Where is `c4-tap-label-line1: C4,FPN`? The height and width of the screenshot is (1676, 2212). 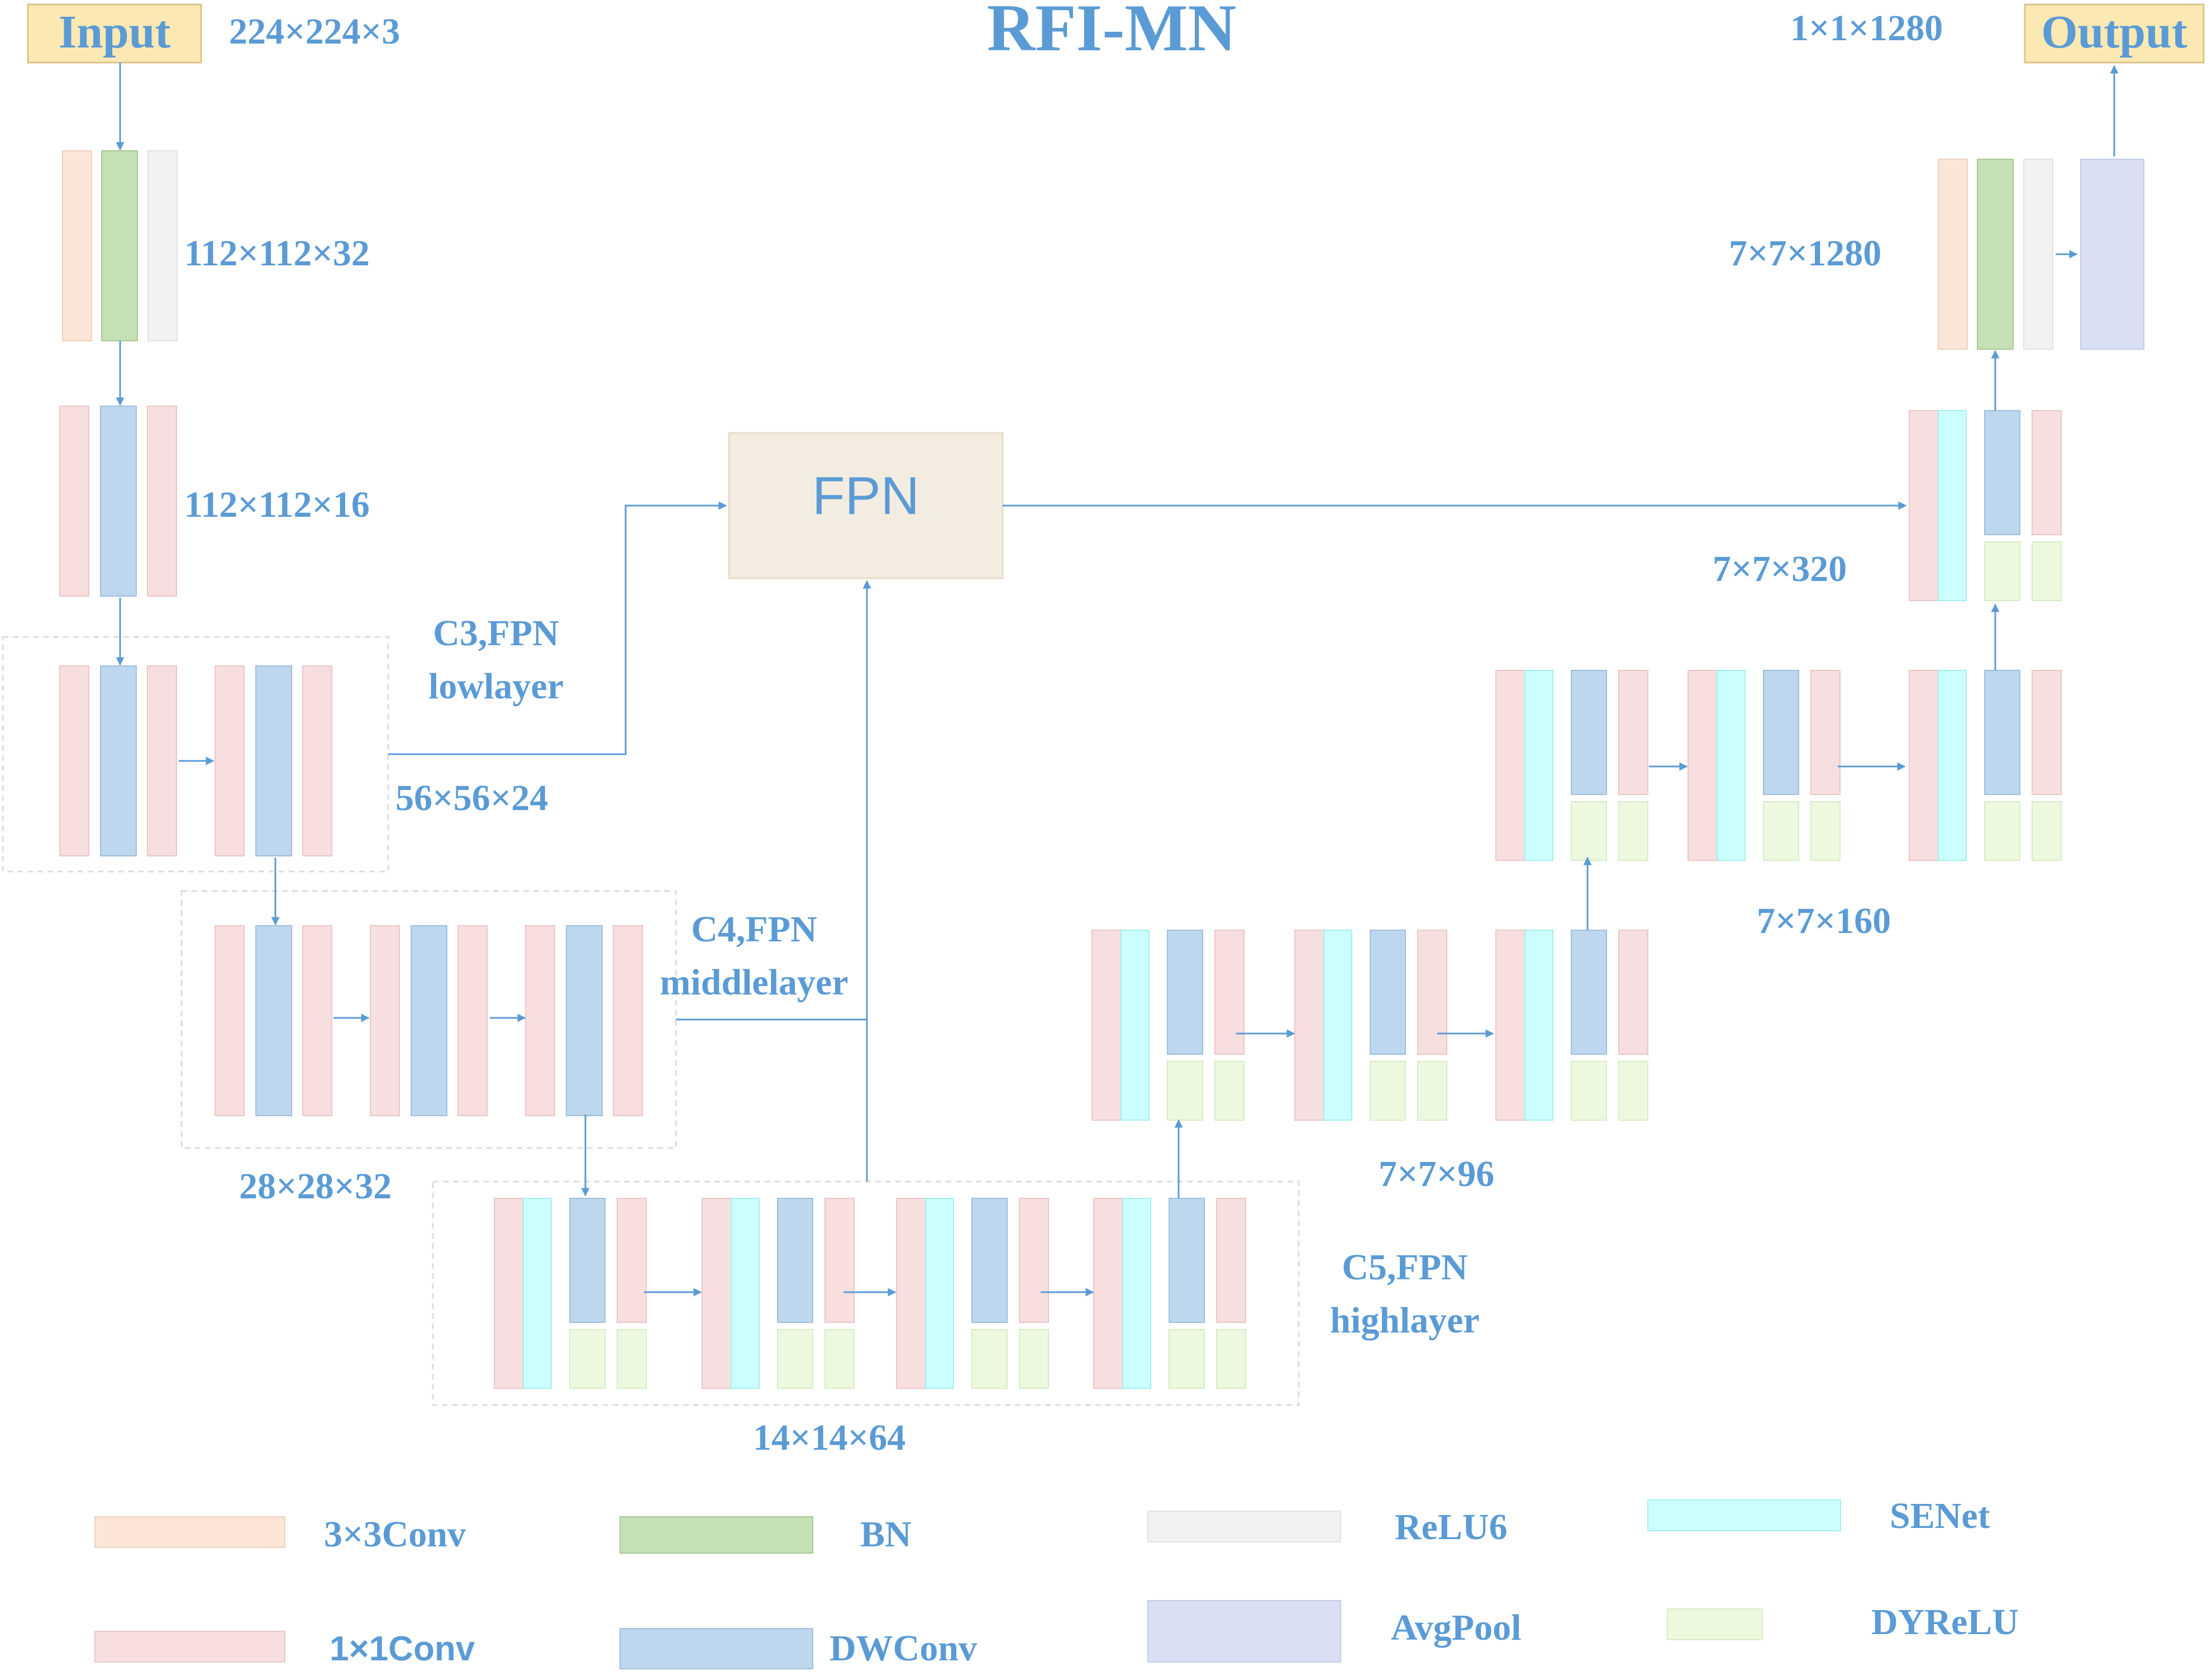 c4-tap-label-line1: C4,FPN is located at coordinates (754, 929).